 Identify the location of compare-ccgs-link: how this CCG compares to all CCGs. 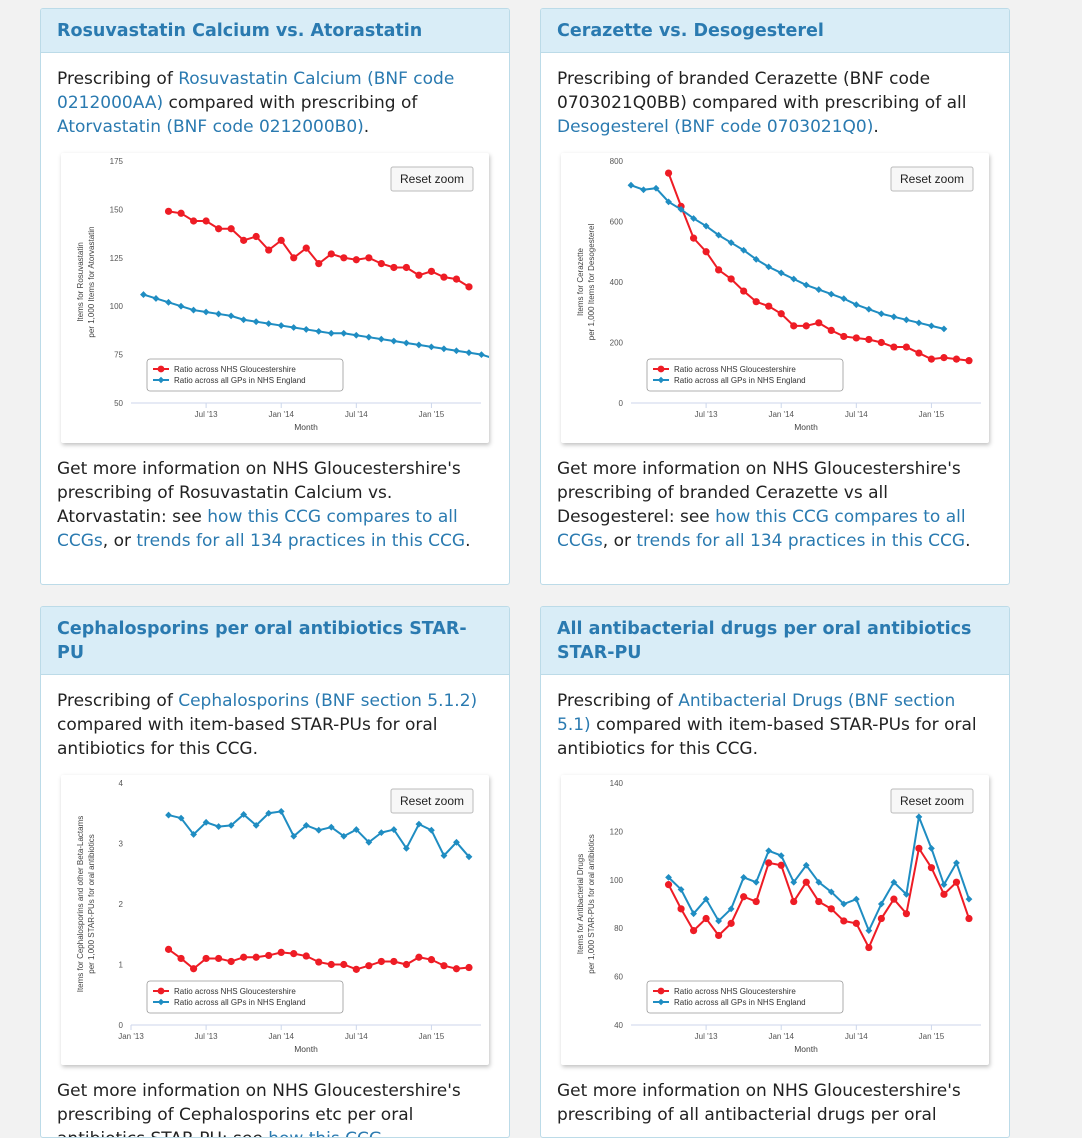
(257, 529).